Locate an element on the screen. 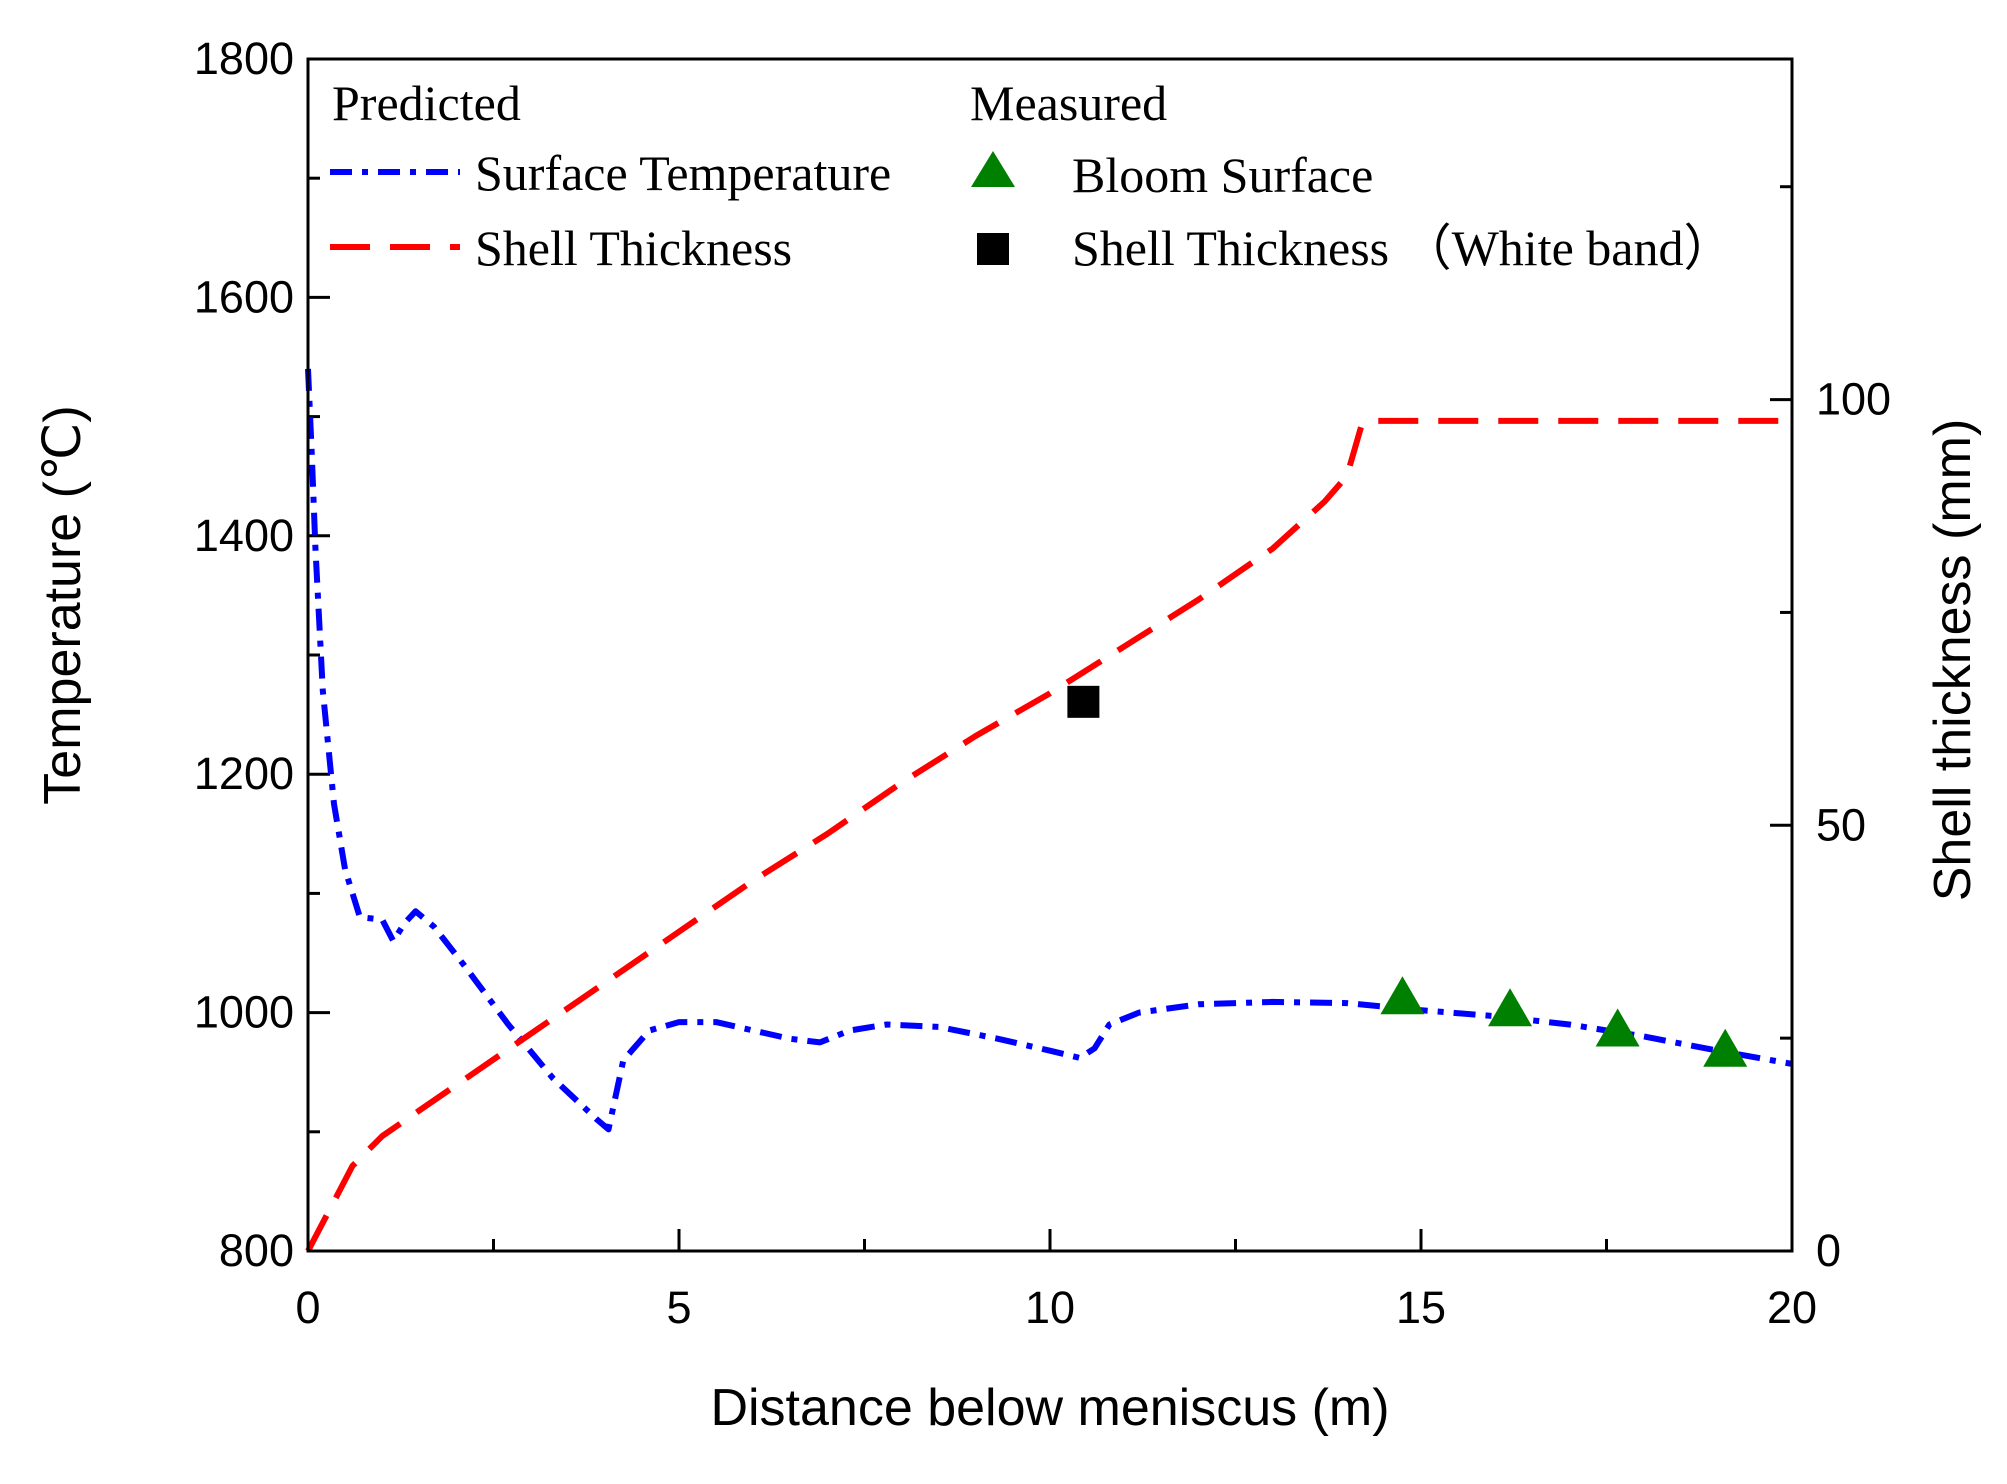 This screenshot has height=1484, width=2007. legend-white-band-label: Shell Thickness （White band） is located at coordinates (1402, 248).